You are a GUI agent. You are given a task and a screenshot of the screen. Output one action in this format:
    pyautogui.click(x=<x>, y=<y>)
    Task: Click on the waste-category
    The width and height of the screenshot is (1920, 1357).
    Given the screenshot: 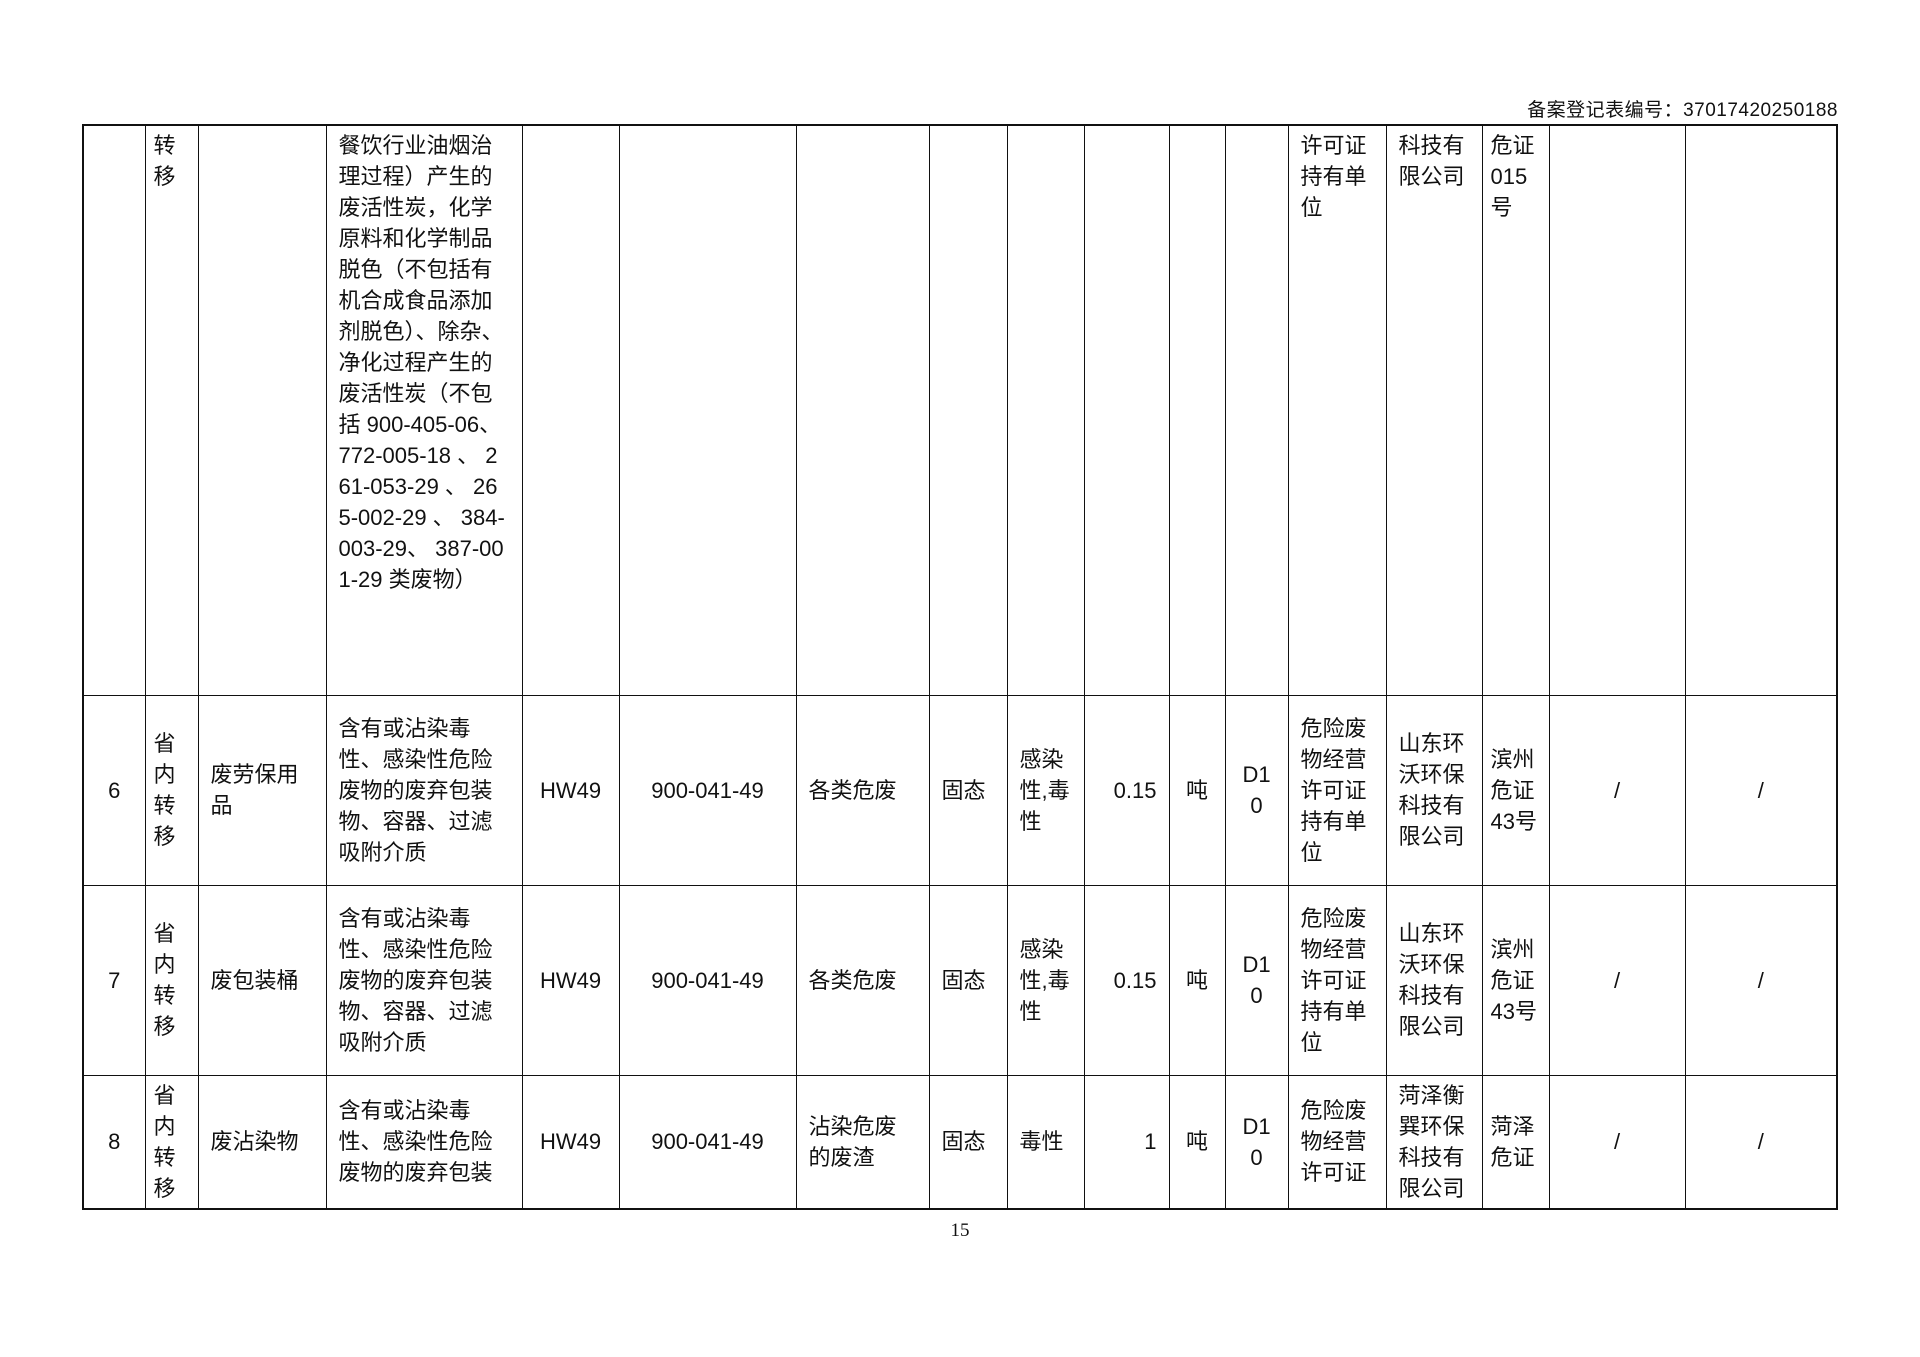 What is the action you would take?
    pyautogui.click(x=570, y=410)
    